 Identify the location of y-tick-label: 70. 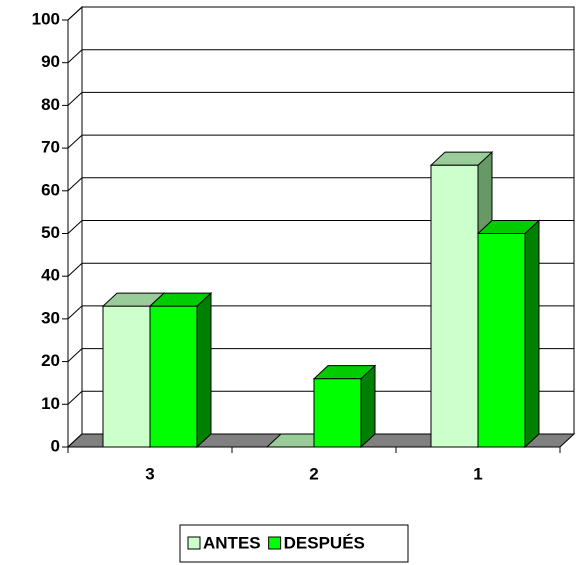
(50, 147).